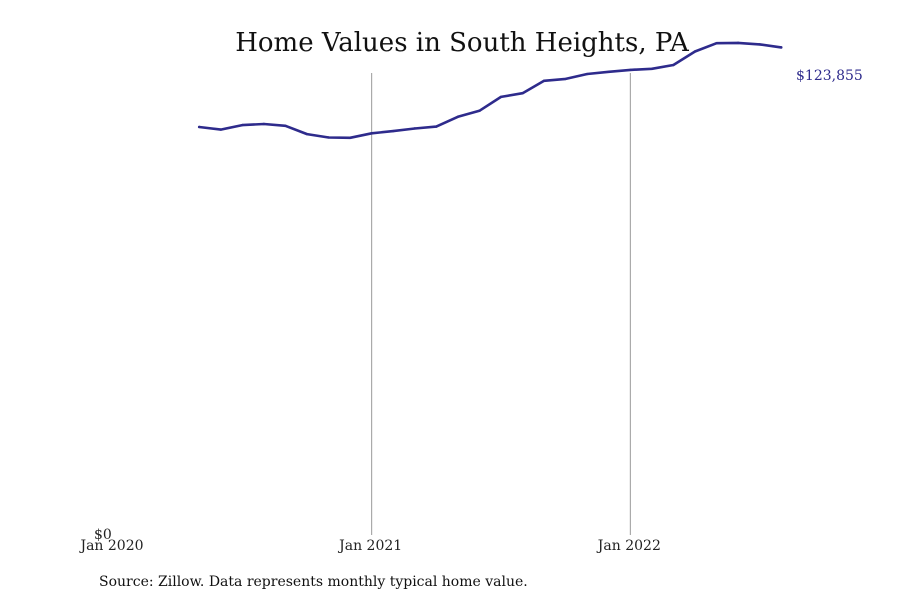  I want to click on axis-layer: Jan 2020 Jan 2021 Jan 2022 $0, so click(369, 540).